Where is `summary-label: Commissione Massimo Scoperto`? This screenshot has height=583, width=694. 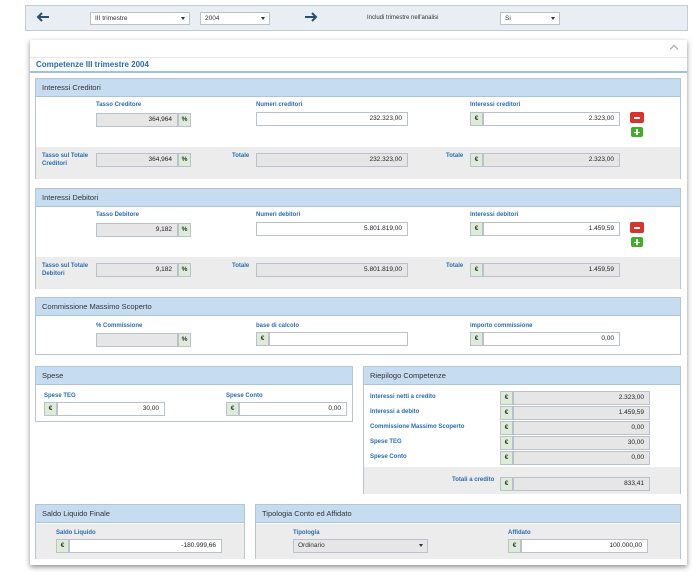 summary-label: Commissione Massimo Scoperto is located at coordinates (417, 427).